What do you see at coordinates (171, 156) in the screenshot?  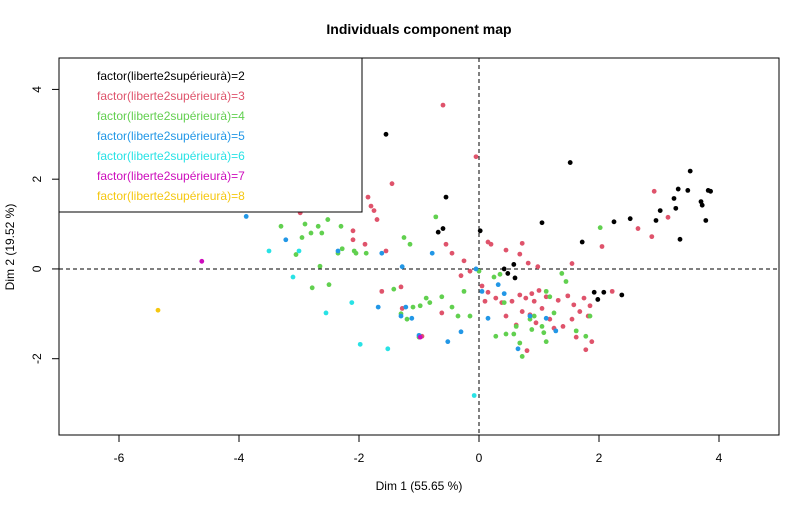 I see `legend-entry: factor(liberte2supérieurà)=6` at bounding box center [171, 156].